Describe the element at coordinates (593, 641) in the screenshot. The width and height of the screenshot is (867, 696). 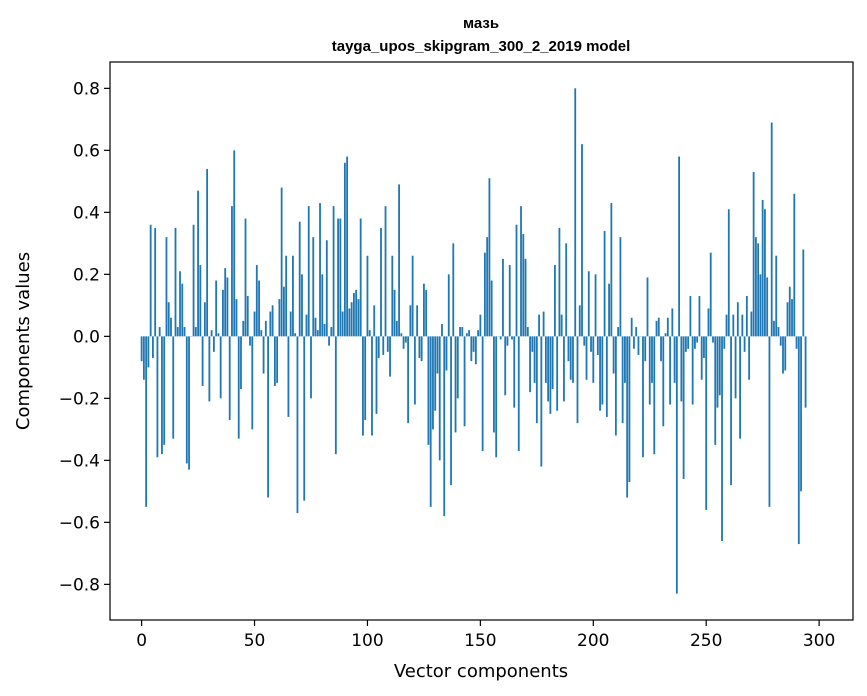
I see `x-tick-label: 200` at that location.